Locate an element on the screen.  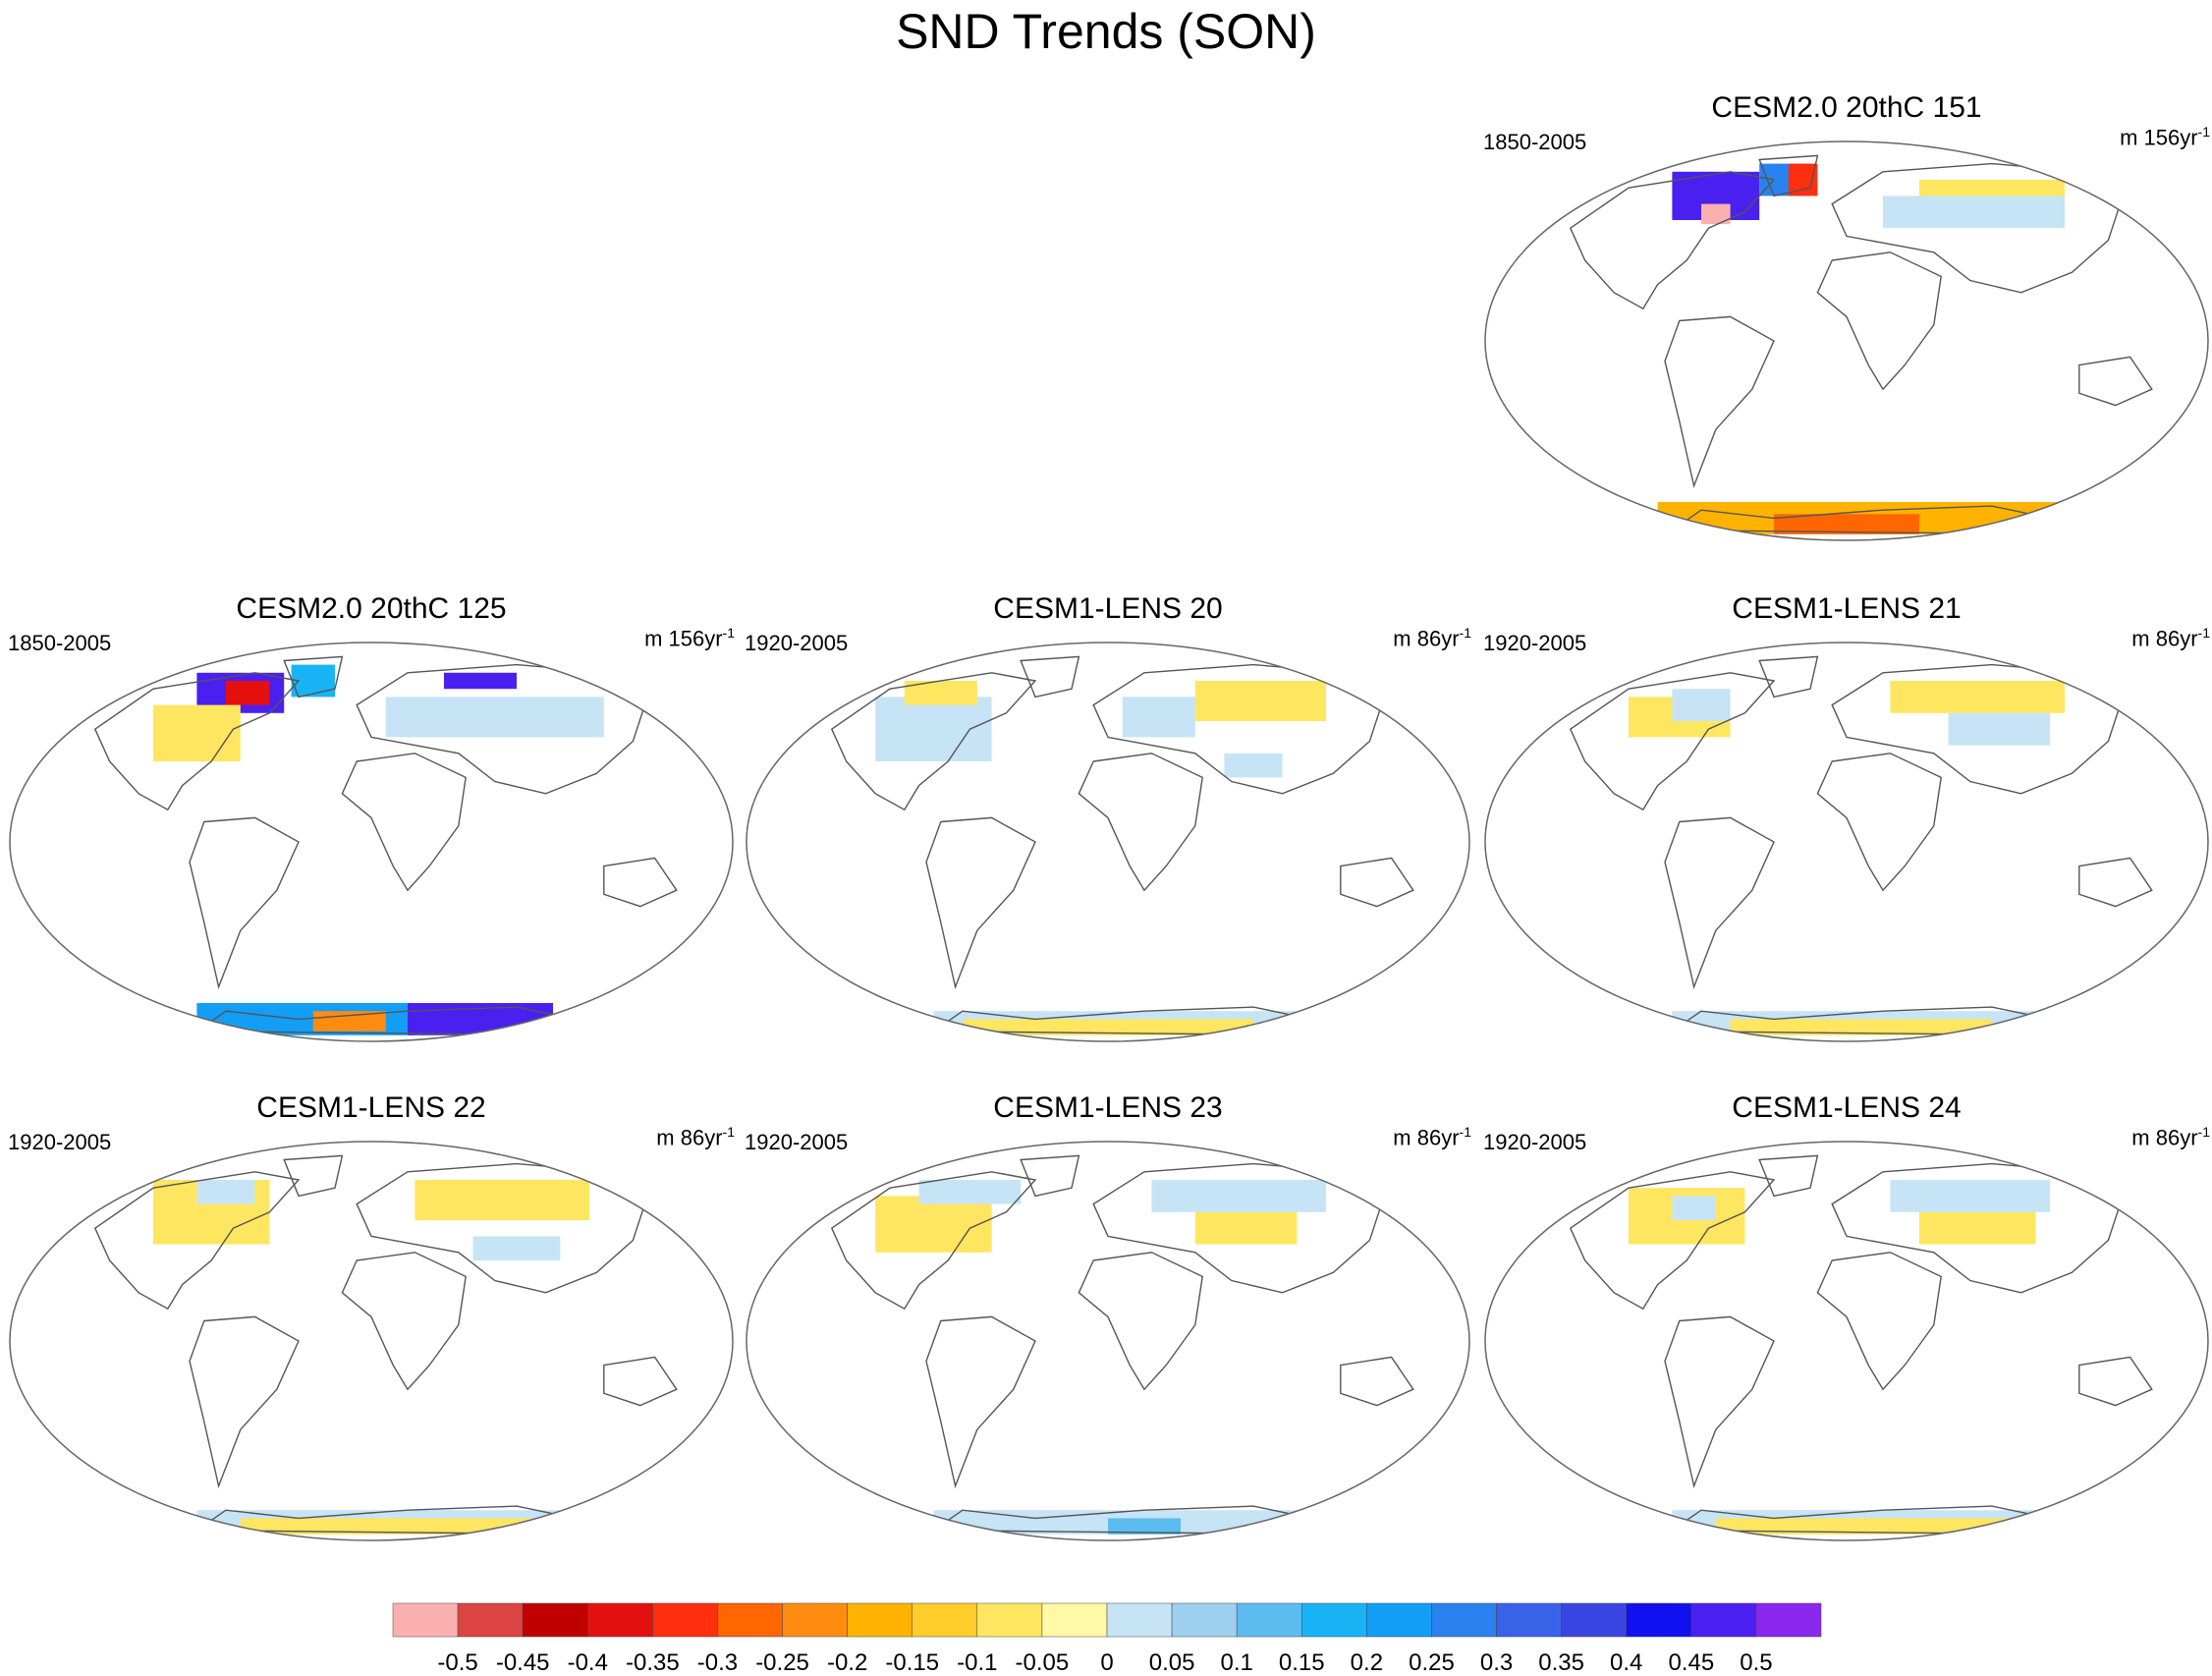
colorbar-label: 0.2 is located at coordinates (1367, 1663).